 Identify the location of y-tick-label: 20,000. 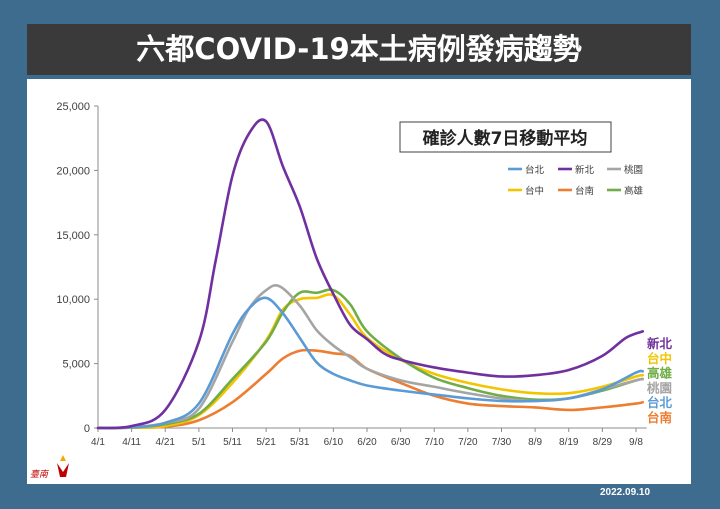
(73, 171).